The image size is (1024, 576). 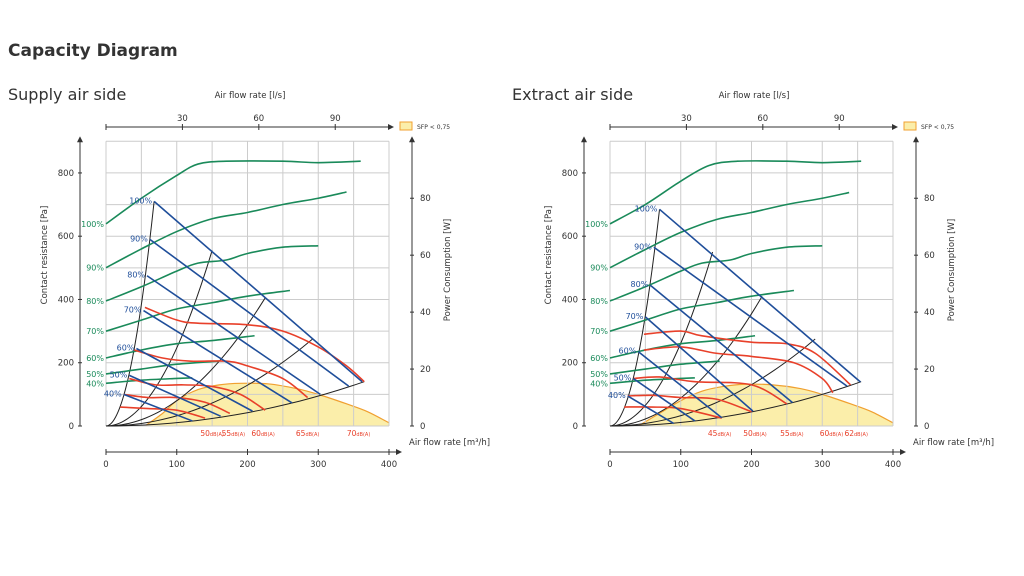 I want to click on fan-speed-label: 80%, so click(x=136, y=275).